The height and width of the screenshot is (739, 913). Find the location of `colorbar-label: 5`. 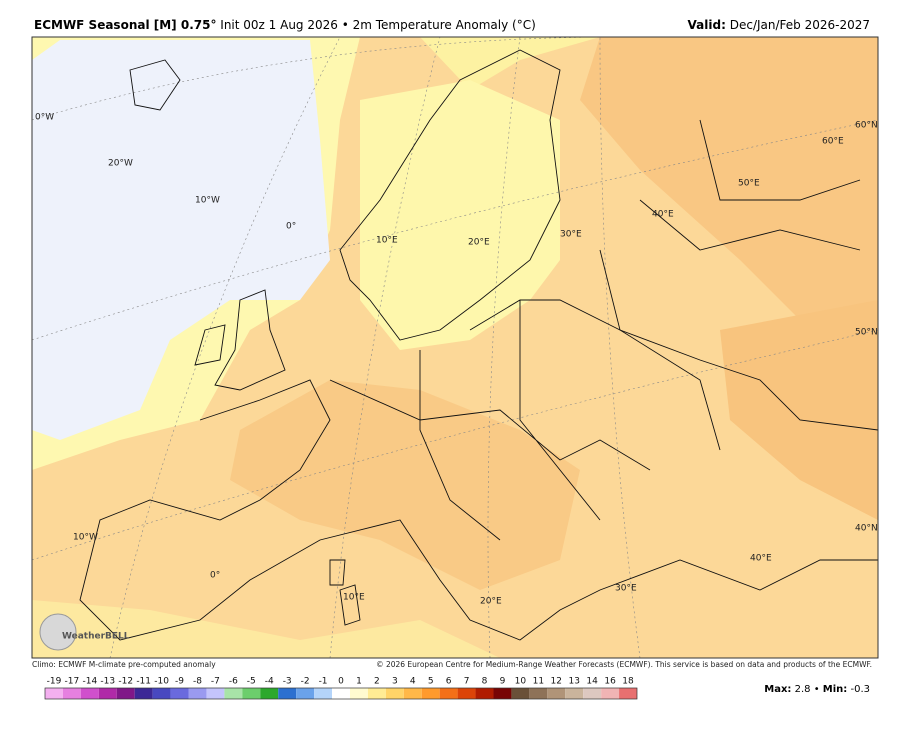

colorbar-label: 5 is located at coordinates (431, 682).